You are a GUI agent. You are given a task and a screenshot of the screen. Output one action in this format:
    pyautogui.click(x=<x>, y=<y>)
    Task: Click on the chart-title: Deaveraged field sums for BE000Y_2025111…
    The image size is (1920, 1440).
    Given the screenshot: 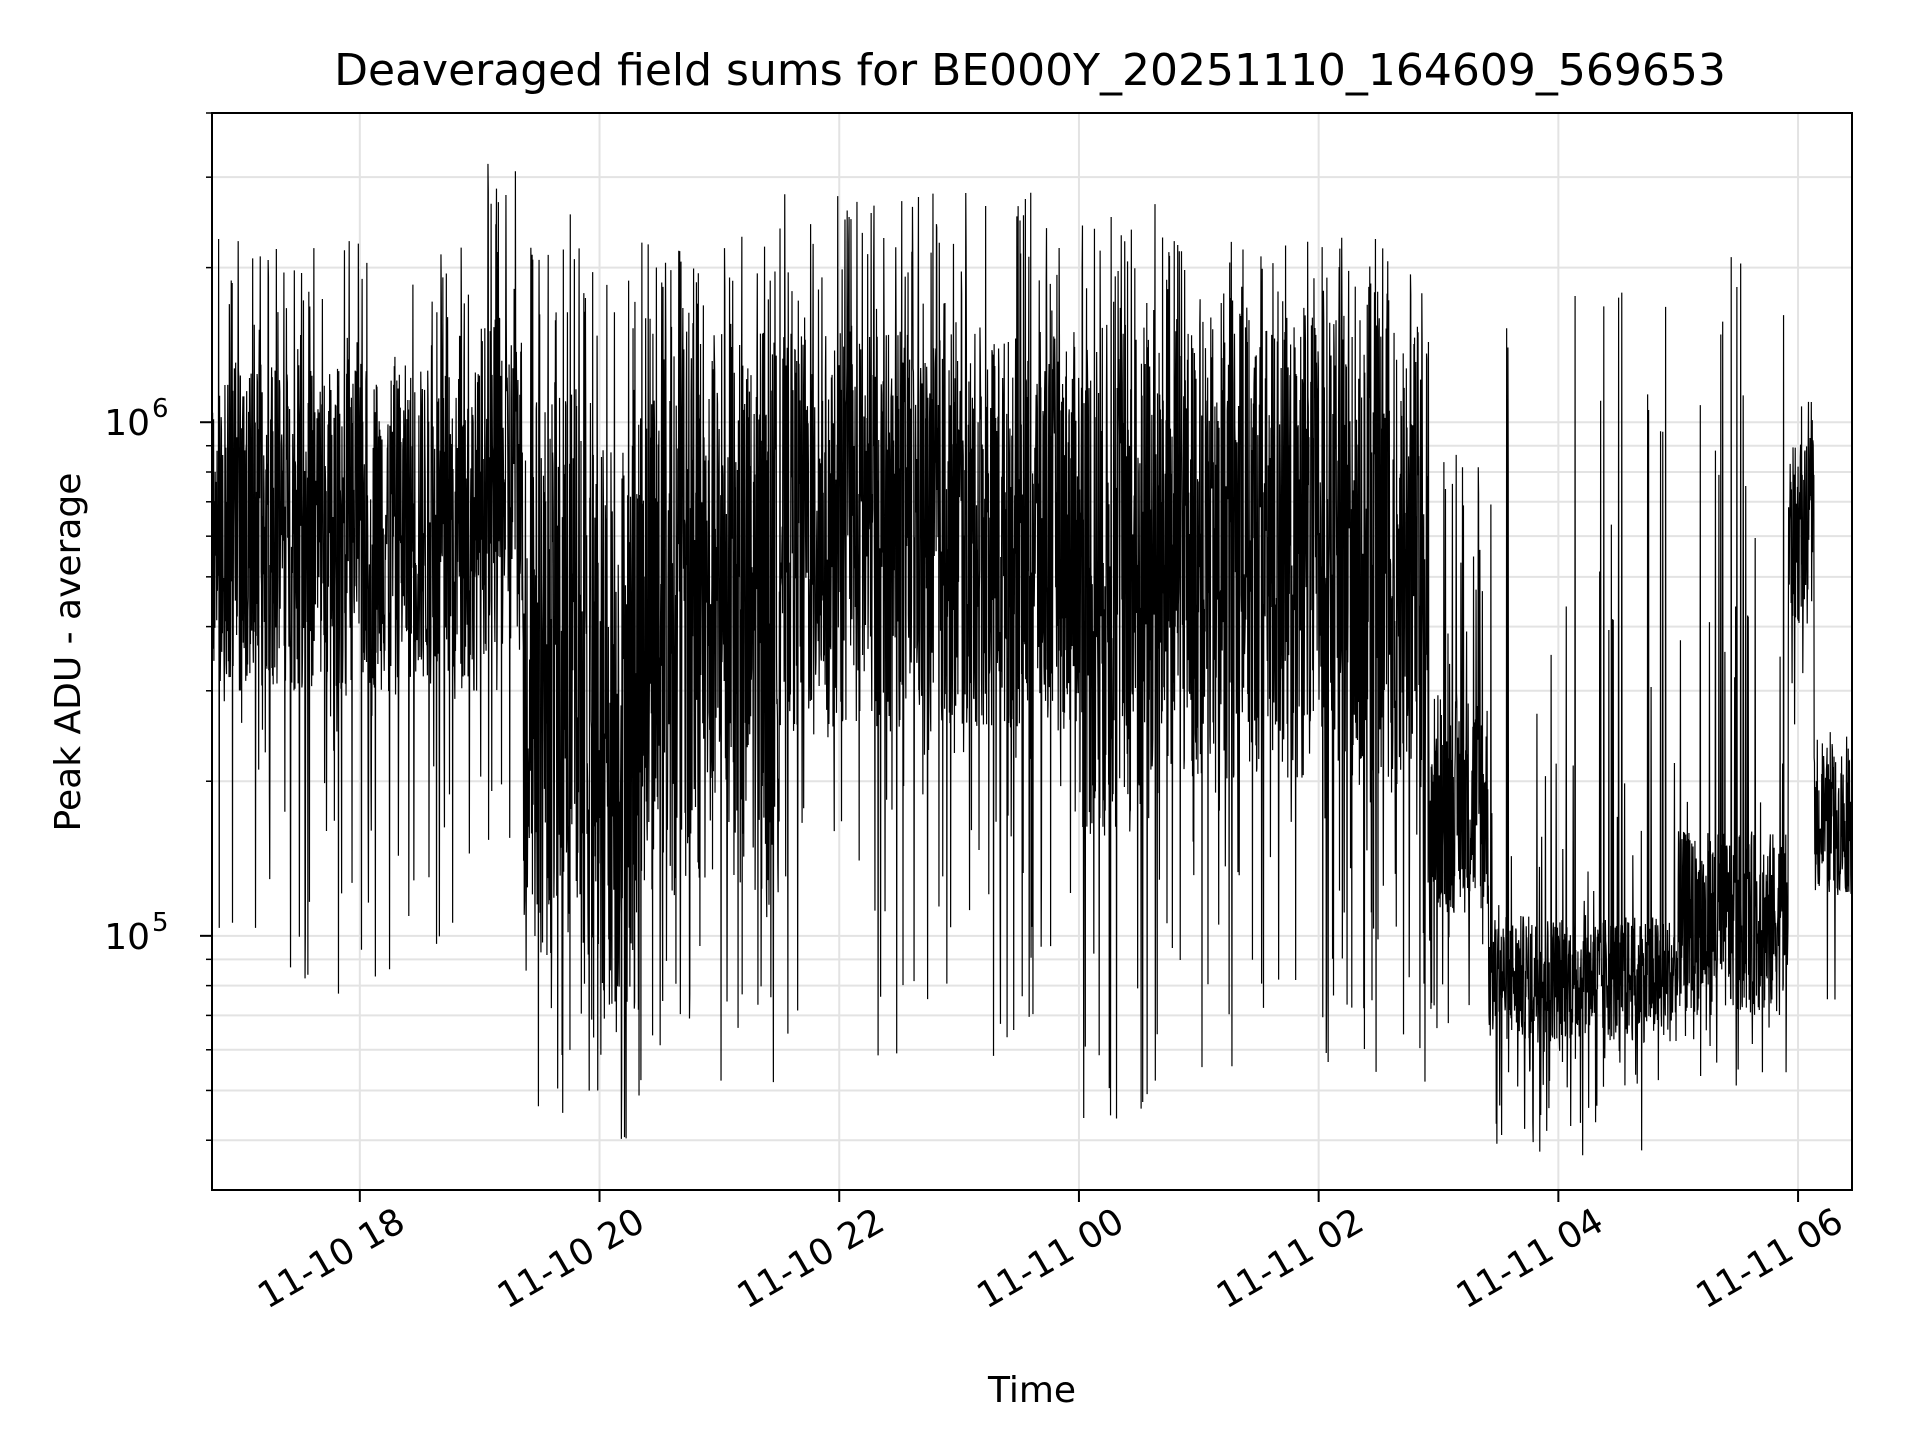 What is the action you would take?
    pyautogui.click(x=1030, y=70)
    